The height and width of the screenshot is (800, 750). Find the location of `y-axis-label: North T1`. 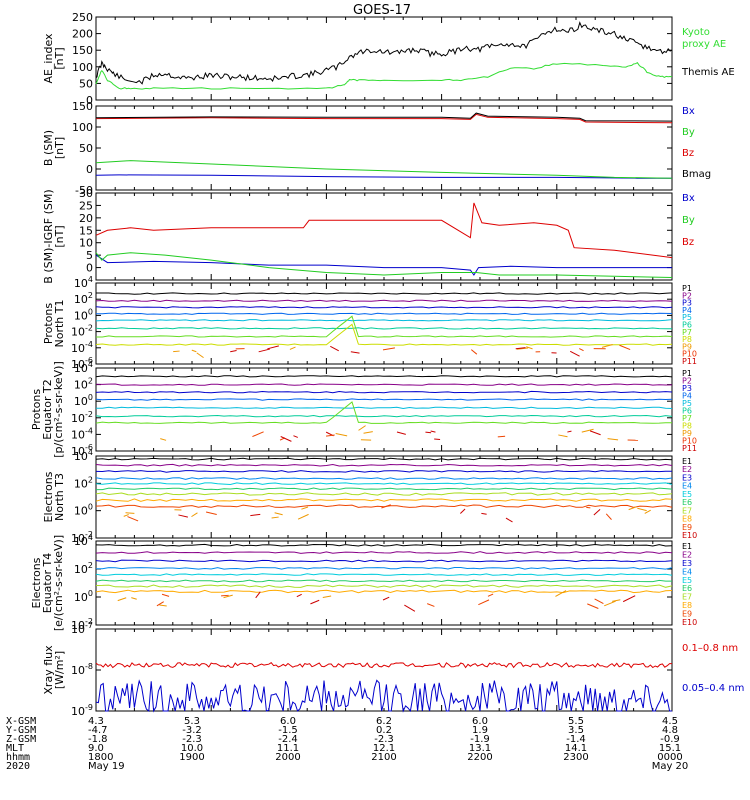

y-axis-label: North T1 is located at coordinates (59, 324).